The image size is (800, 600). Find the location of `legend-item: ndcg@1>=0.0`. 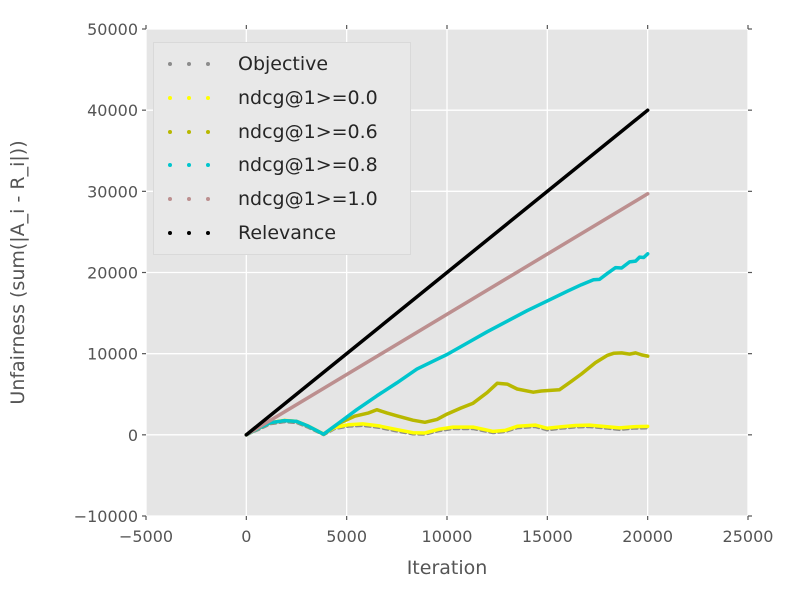

legend-item: ndcg@1>=0.0 is located at coordinates (282, 97).